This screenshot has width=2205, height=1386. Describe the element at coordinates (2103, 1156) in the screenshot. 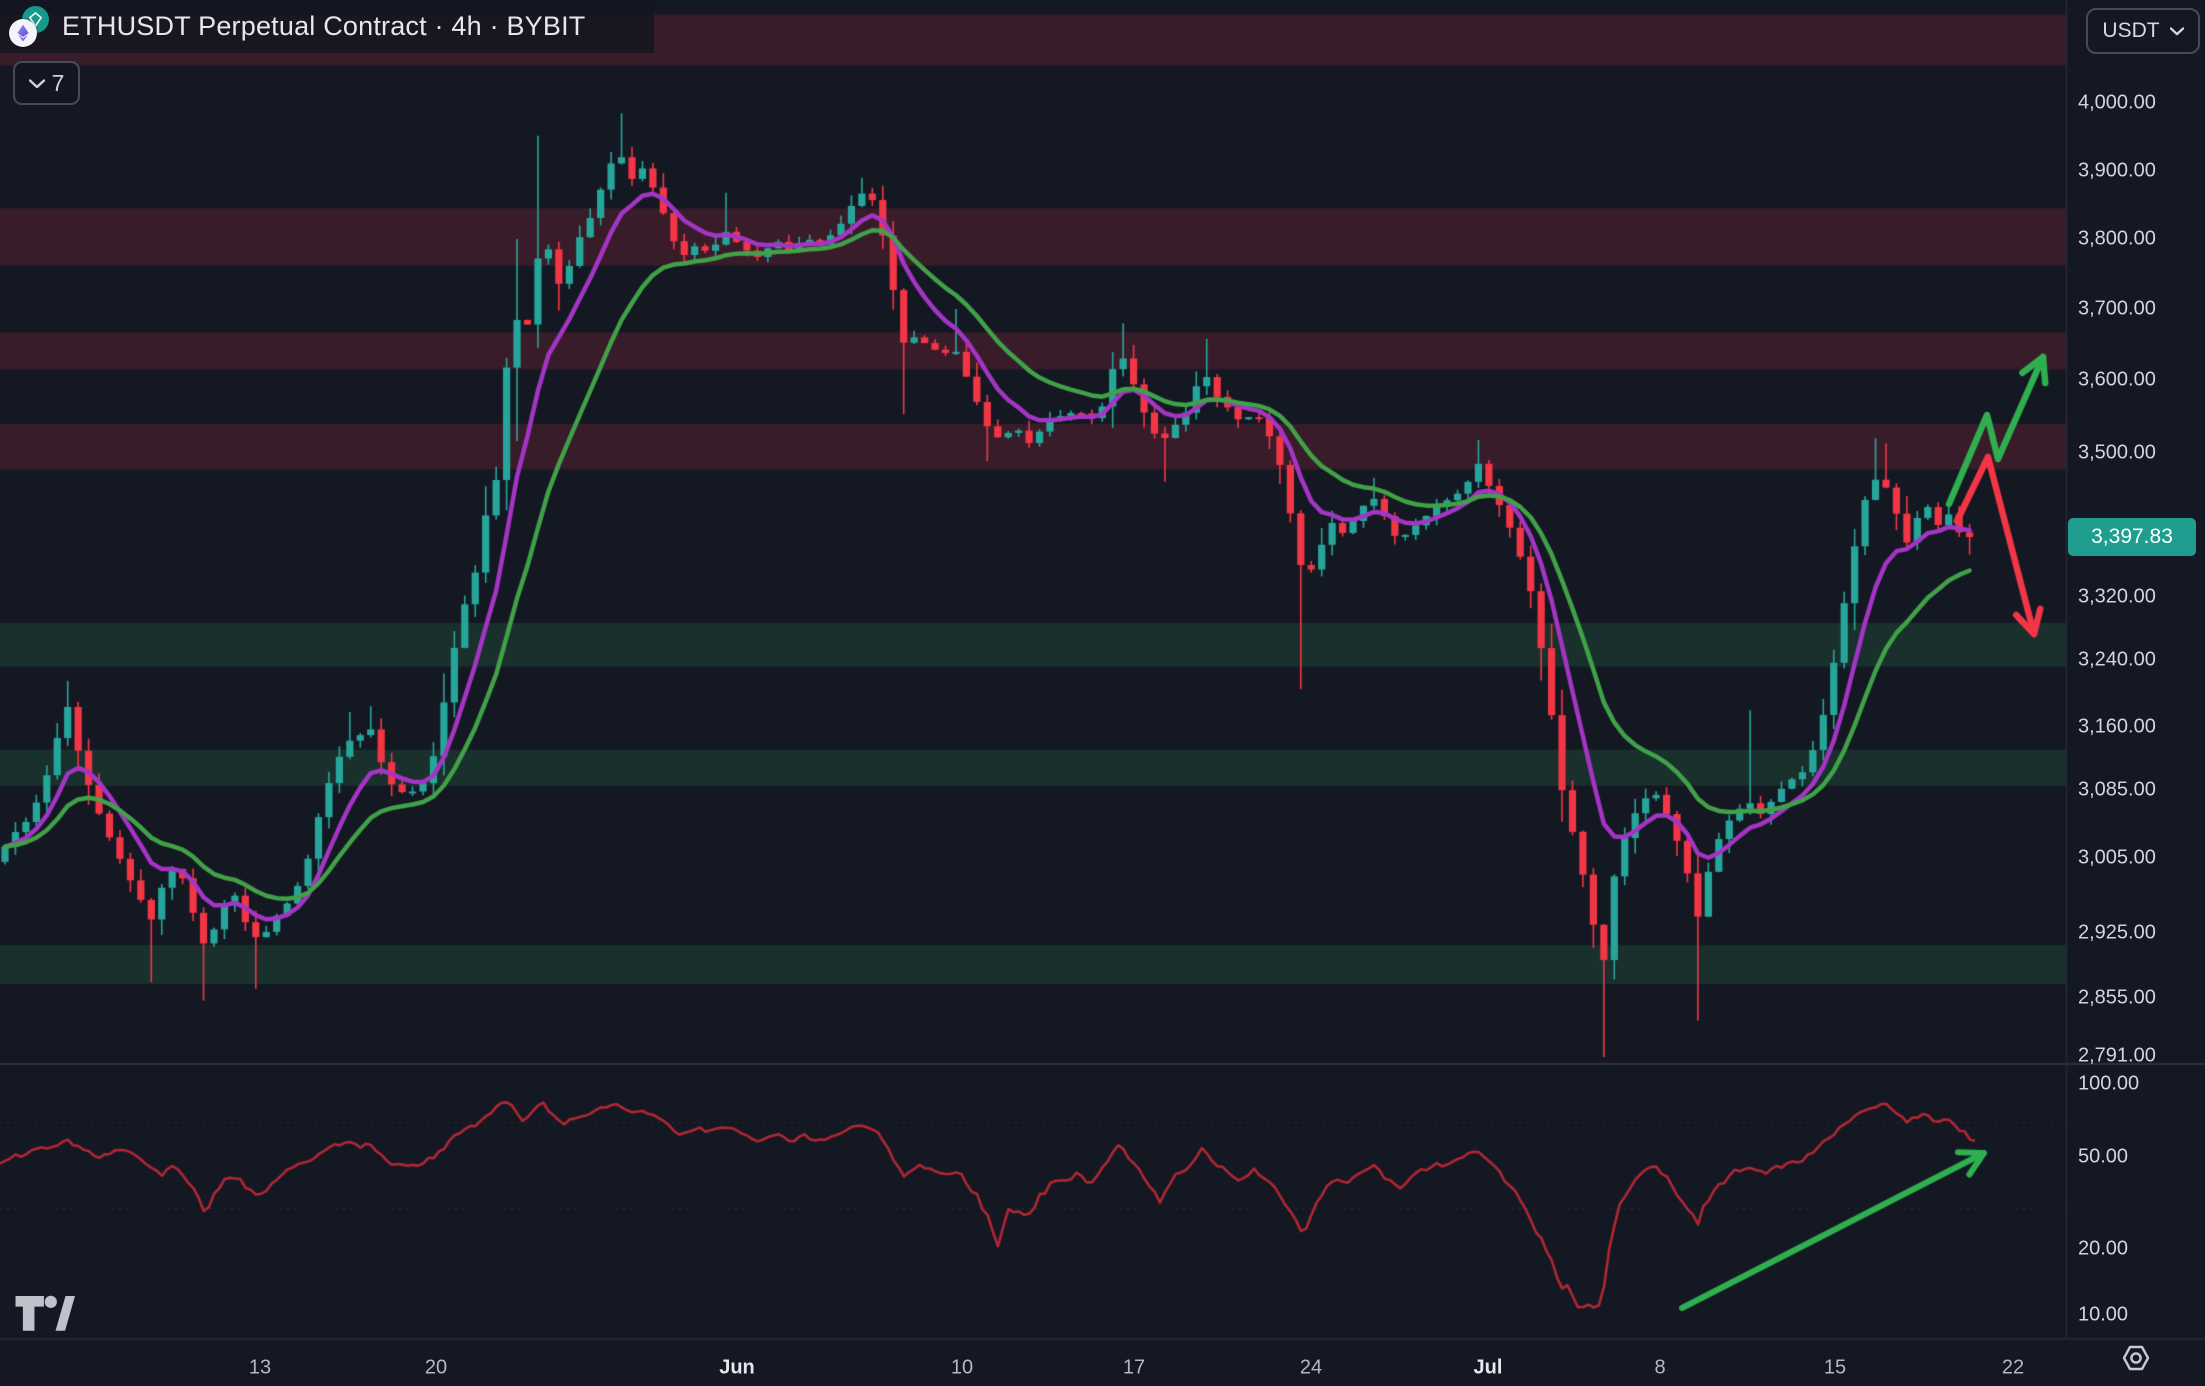

I see `indicator-axis-label: 50.00` at that location.